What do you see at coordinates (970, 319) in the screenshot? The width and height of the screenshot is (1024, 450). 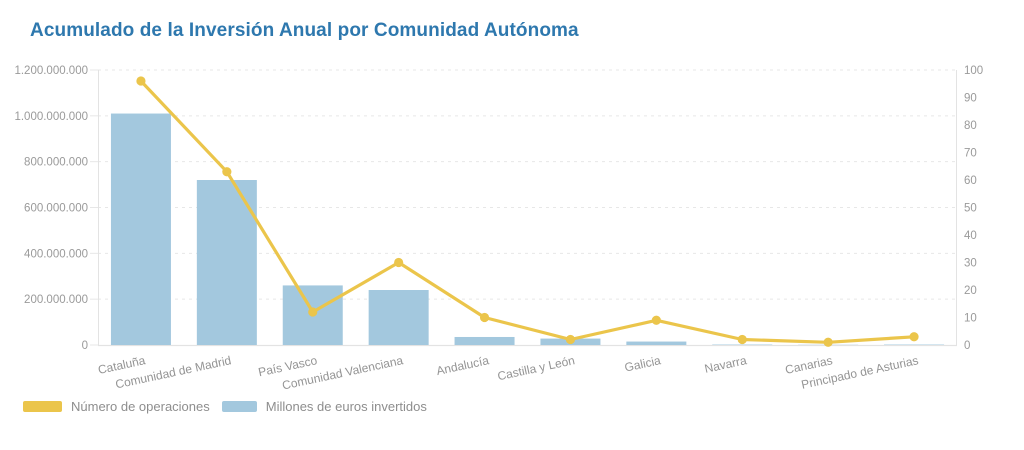 I see `y-right-tick-label: 10` at bounding box center [970, 319].